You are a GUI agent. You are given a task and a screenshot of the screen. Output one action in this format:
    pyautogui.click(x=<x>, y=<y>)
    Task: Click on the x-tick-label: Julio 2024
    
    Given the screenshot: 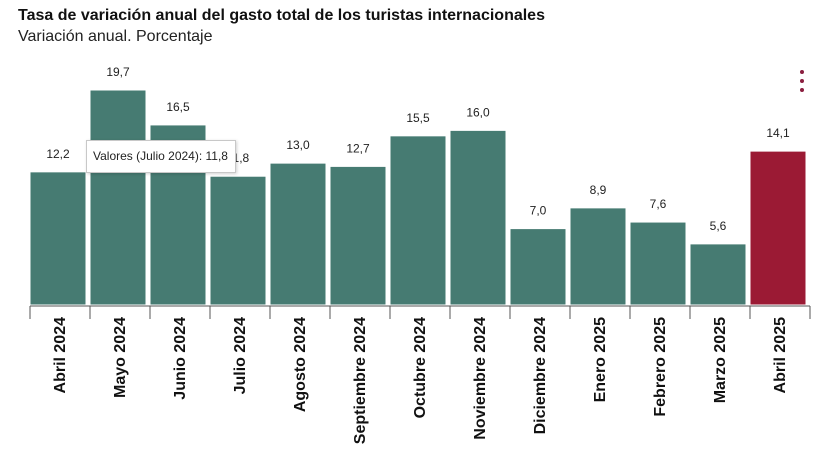 What is the action you would take?
    pyautogui.click(x=240, y=355)
    